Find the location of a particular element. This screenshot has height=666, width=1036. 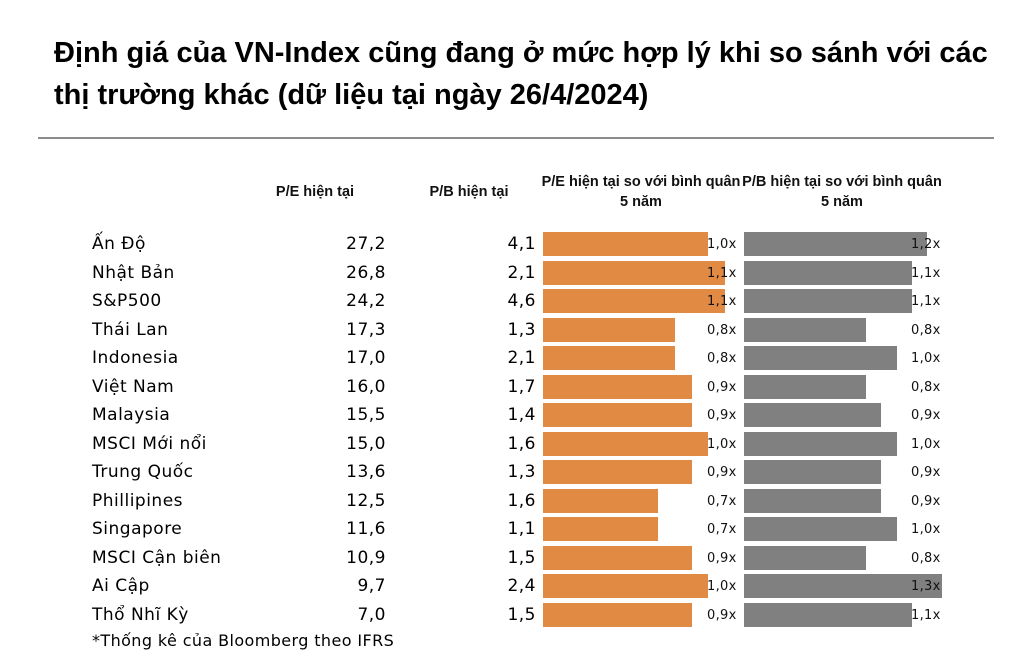

header-pe-rel: P/E hiện tại so với bình quân 5 năm is located at coordinates (641, 192).